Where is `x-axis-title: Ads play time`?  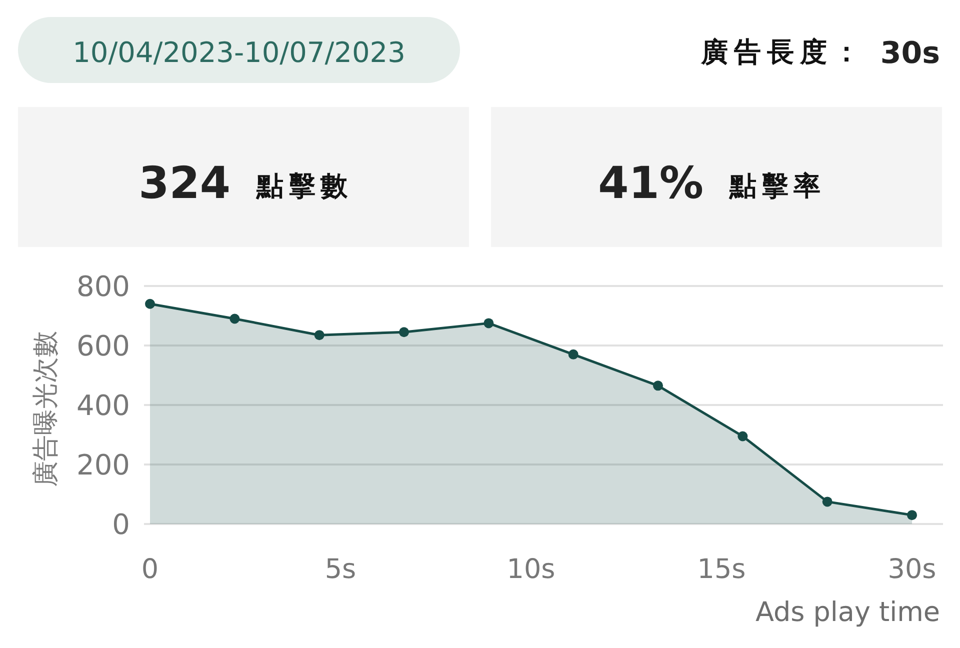 x-axis-title: Ads play time is located at coordinates (847, 612).